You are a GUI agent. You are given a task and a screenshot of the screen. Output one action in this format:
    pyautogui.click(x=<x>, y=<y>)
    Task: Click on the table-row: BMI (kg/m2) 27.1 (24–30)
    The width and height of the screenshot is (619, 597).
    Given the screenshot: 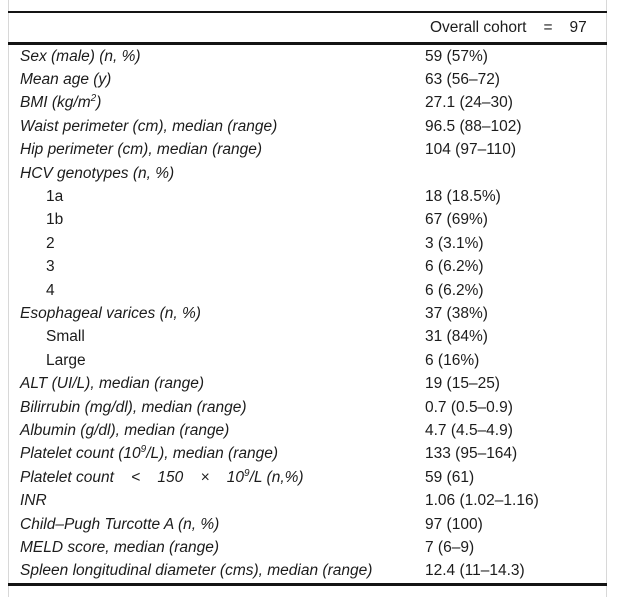 What is the action you would take?
    pyautogui.click(x=307, y=103)
    